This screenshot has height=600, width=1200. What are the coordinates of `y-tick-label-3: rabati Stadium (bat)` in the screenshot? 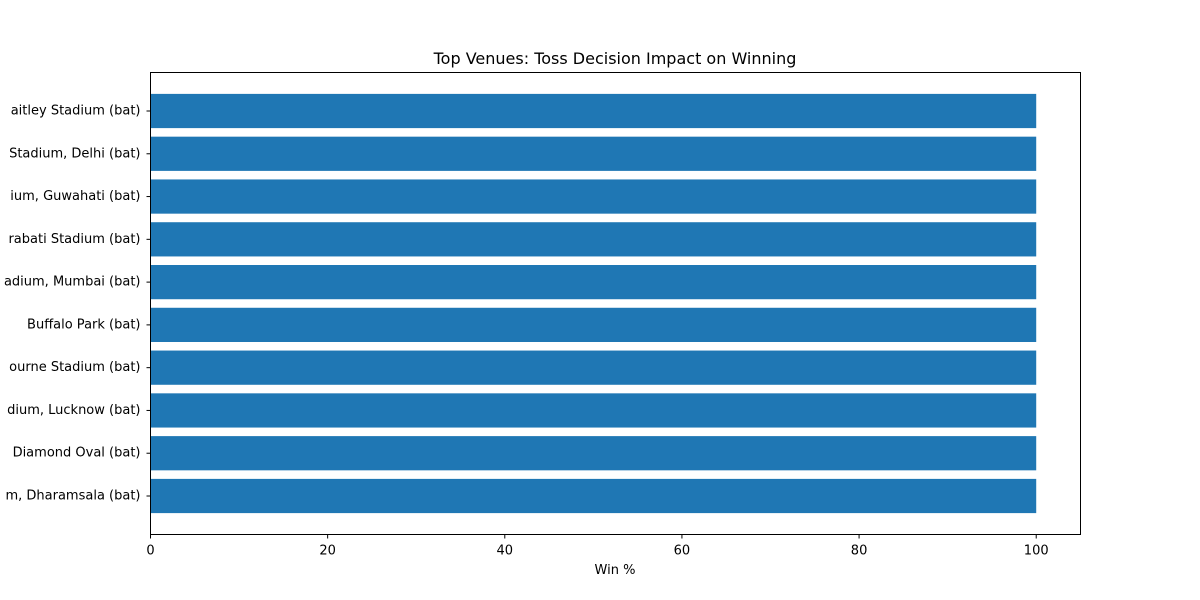 It's located at (74, 239).